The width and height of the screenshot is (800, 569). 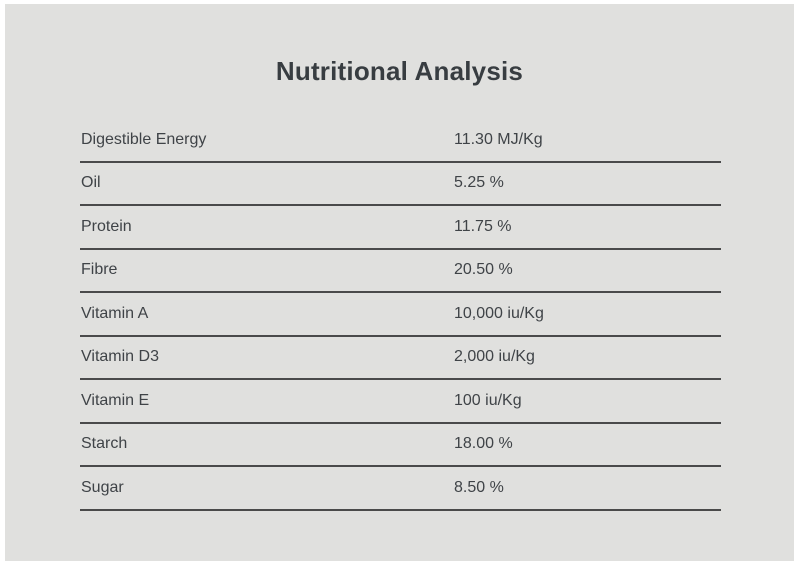 I want to click on row-value: 2,000 iu/Kg, so click(x=494, y=357).